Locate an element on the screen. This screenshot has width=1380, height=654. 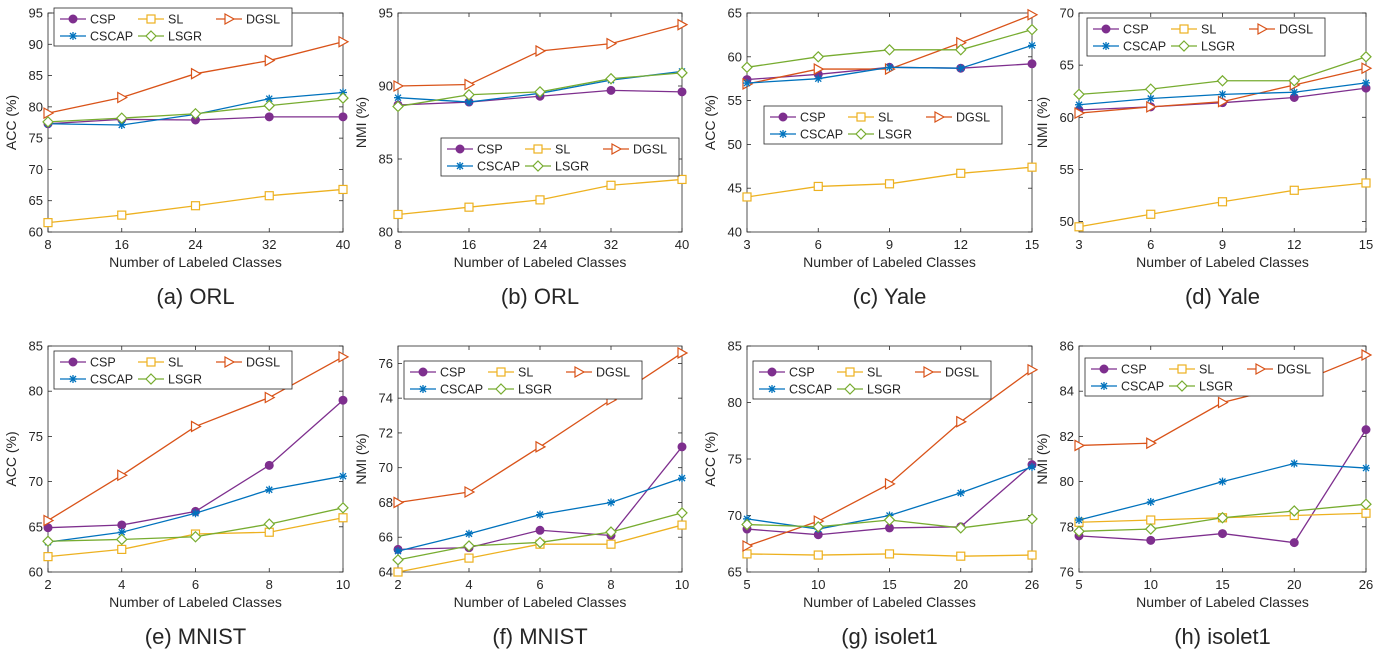
y-tick-label: 84 is located at coordinates (1067, 391).